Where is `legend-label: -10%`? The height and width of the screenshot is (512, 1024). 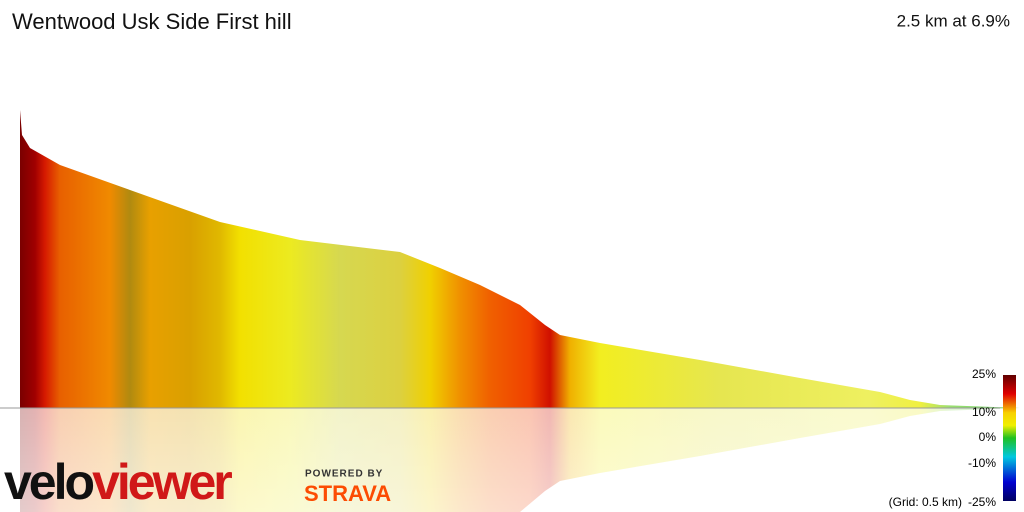 legend-label: -10% is located at coordinates (982, 463).